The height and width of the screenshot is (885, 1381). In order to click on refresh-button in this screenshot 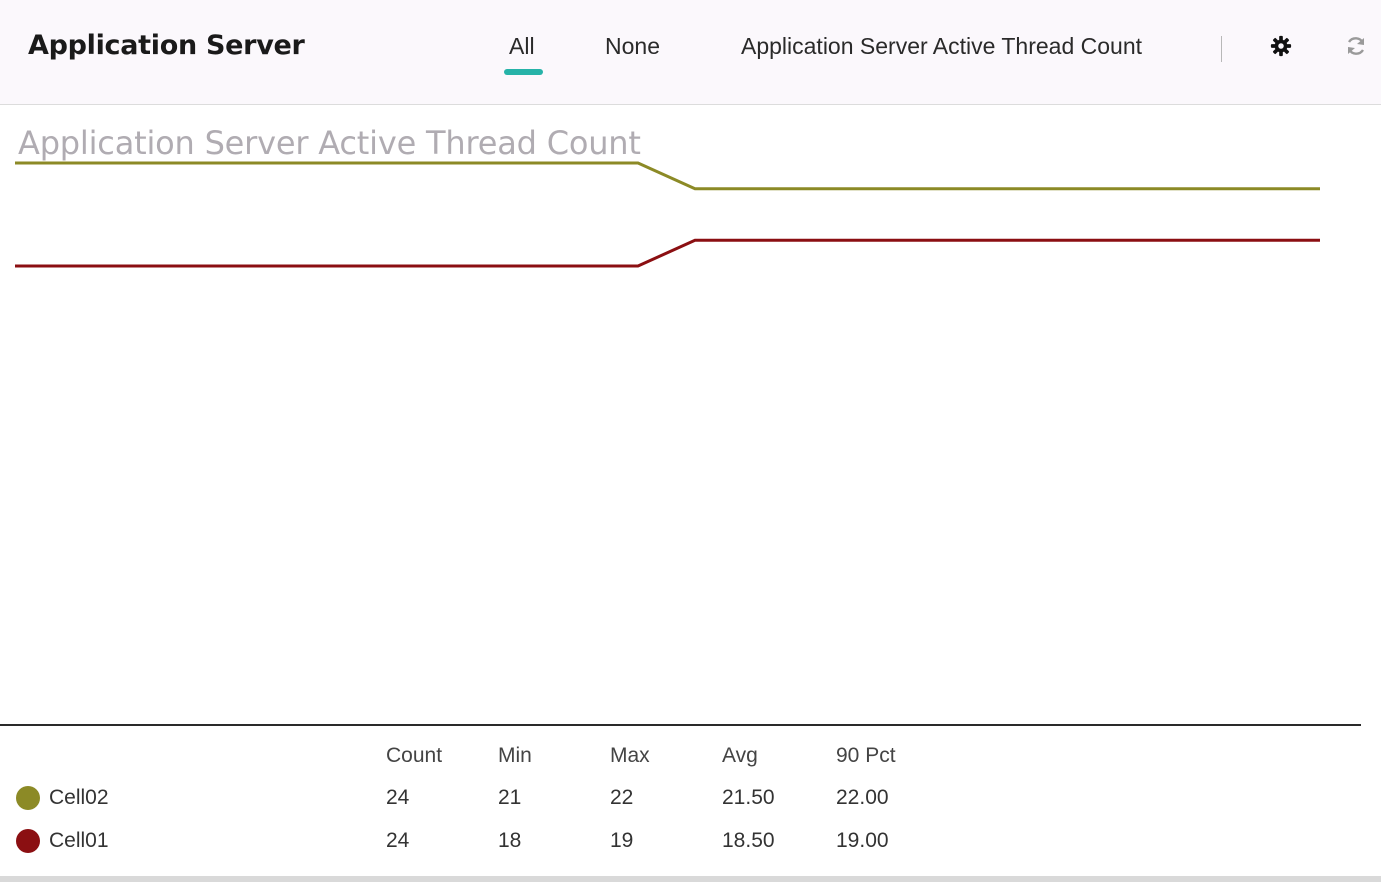, I will do `click(1356, 46)`.